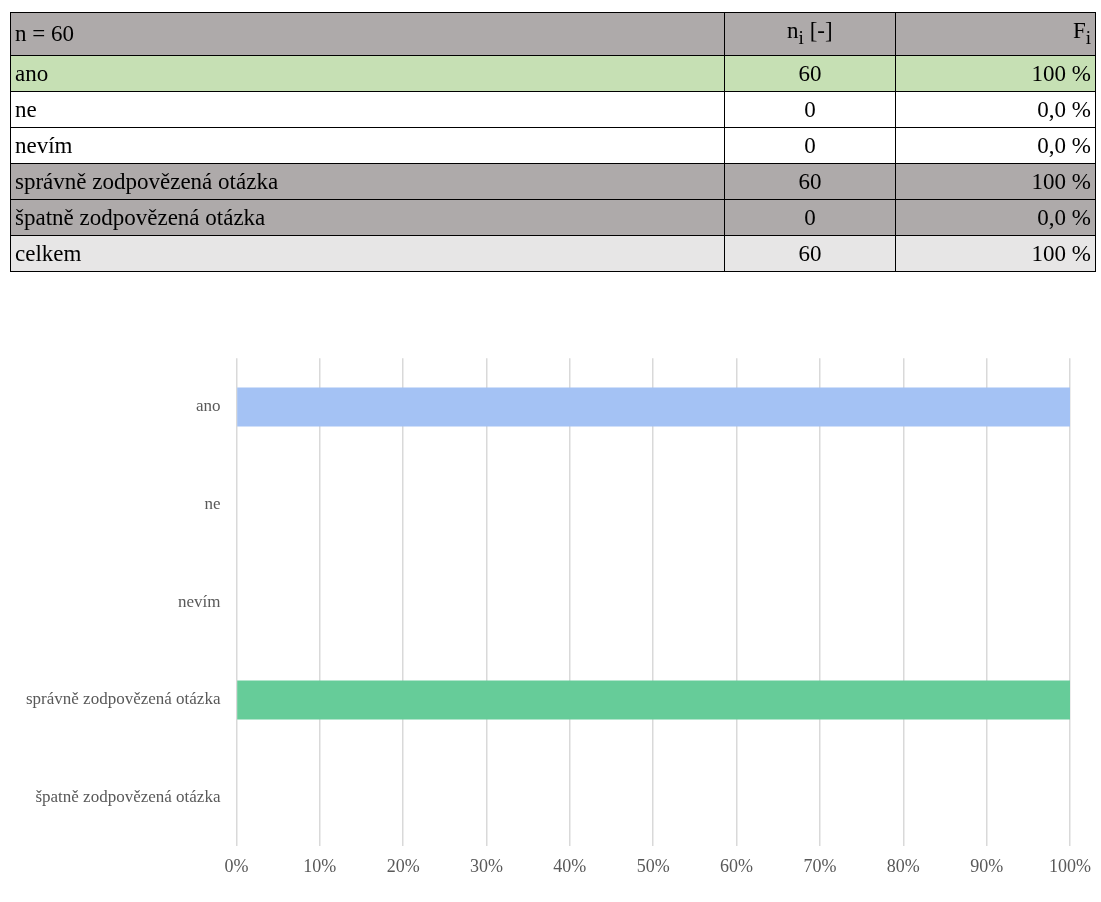  Describe the element at coordinates (208, 406) in the screenshot. I see `y-tick-label: ano` at that location.